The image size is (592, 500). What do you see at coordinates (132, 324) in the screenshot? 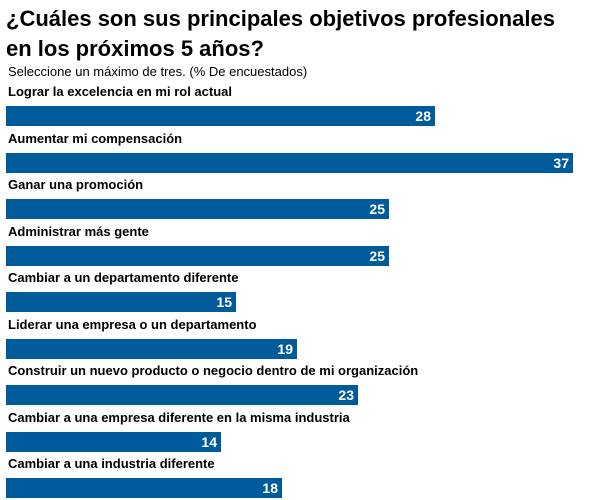
I see `category-label: Liderar una empresa o un departamento` at bounding box center [132, 324].